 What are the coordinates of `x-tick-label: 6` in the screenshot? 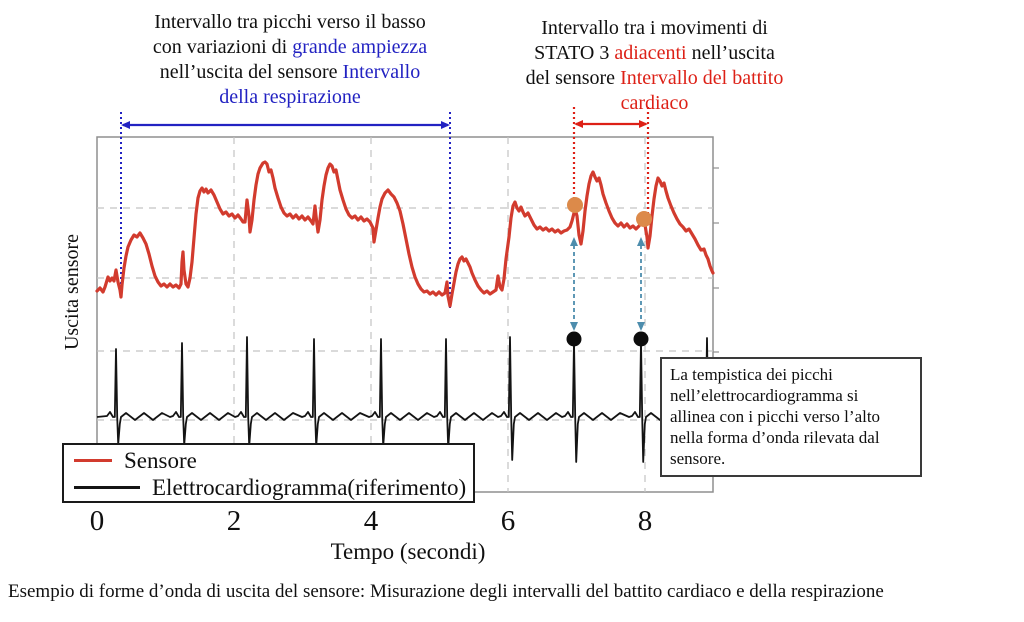 It's located at (508, 521).